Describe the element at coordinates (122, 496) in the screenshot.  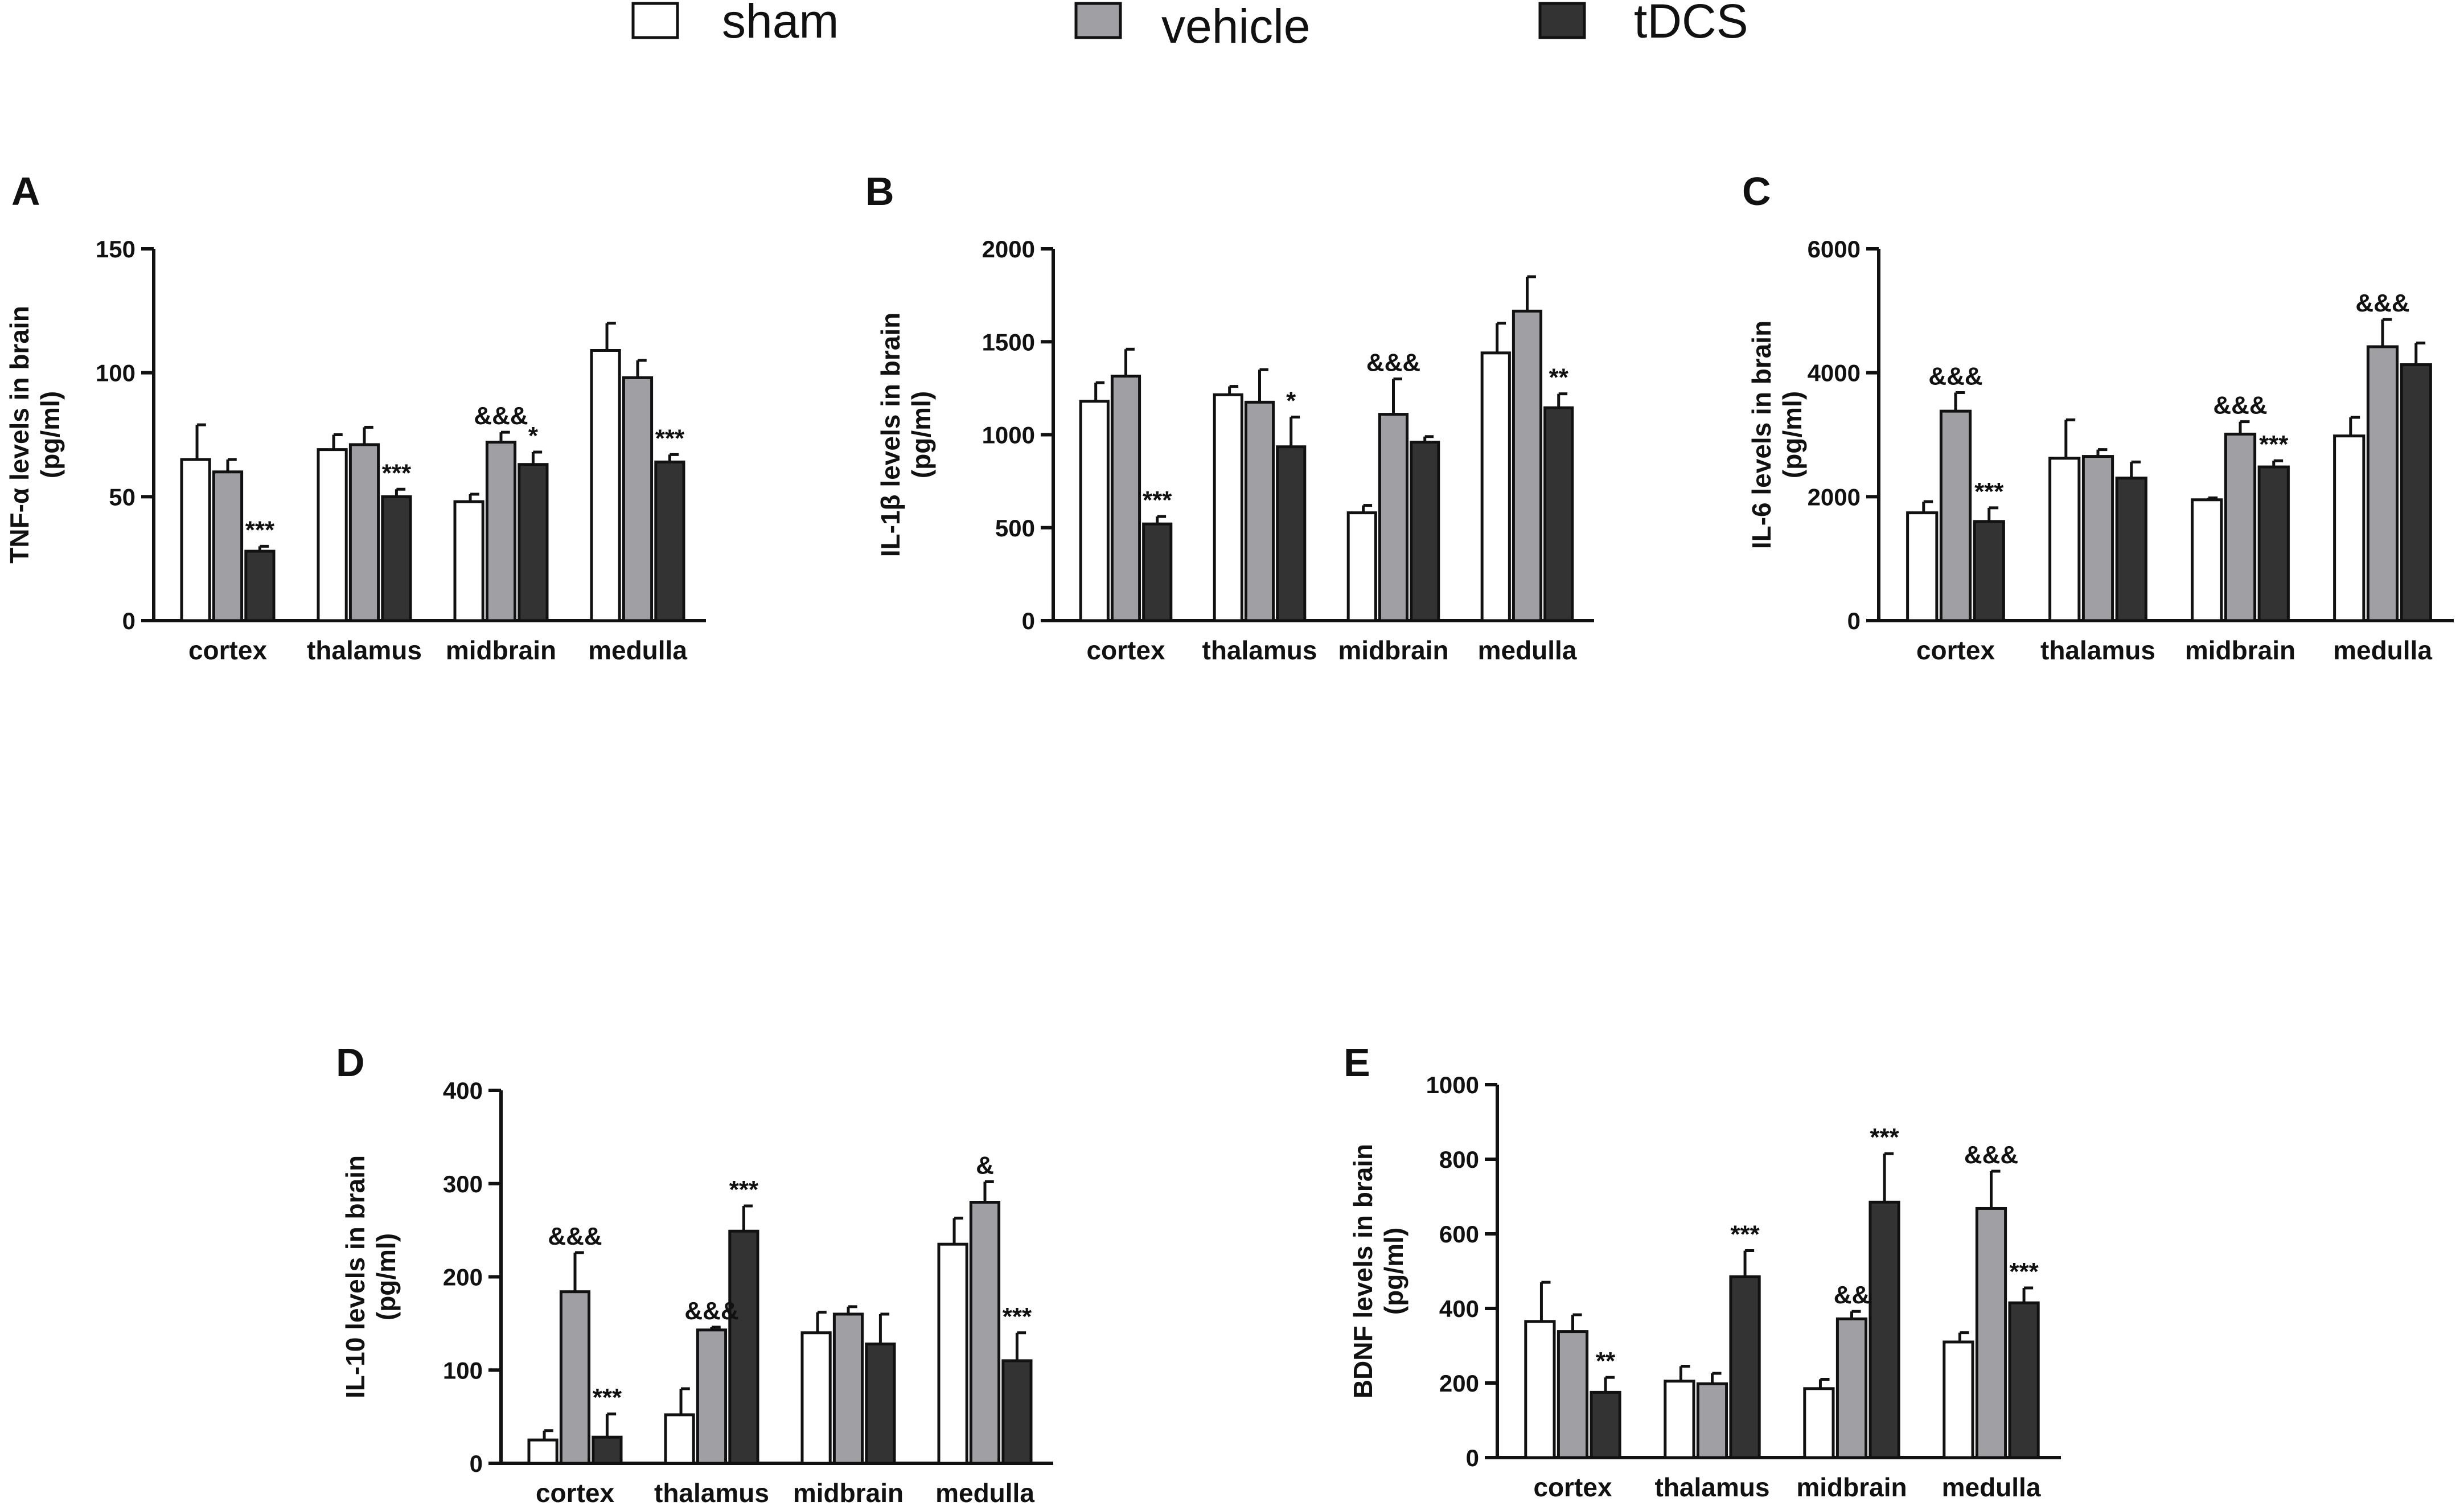
I see `y-tick-label: 50` at that location.